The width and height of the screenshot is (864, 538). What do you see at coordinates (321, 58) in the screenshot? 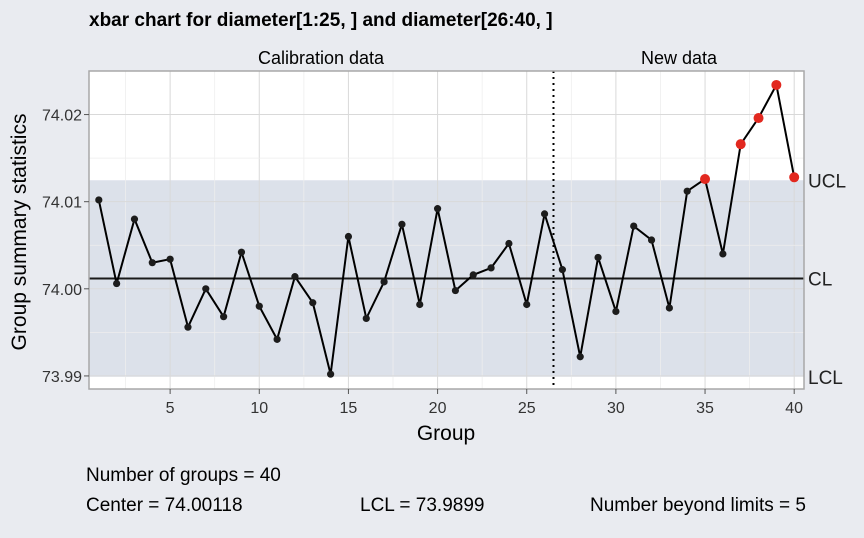
I see `section-label-calibration: Calibration data` at bounding box center [321, 58].